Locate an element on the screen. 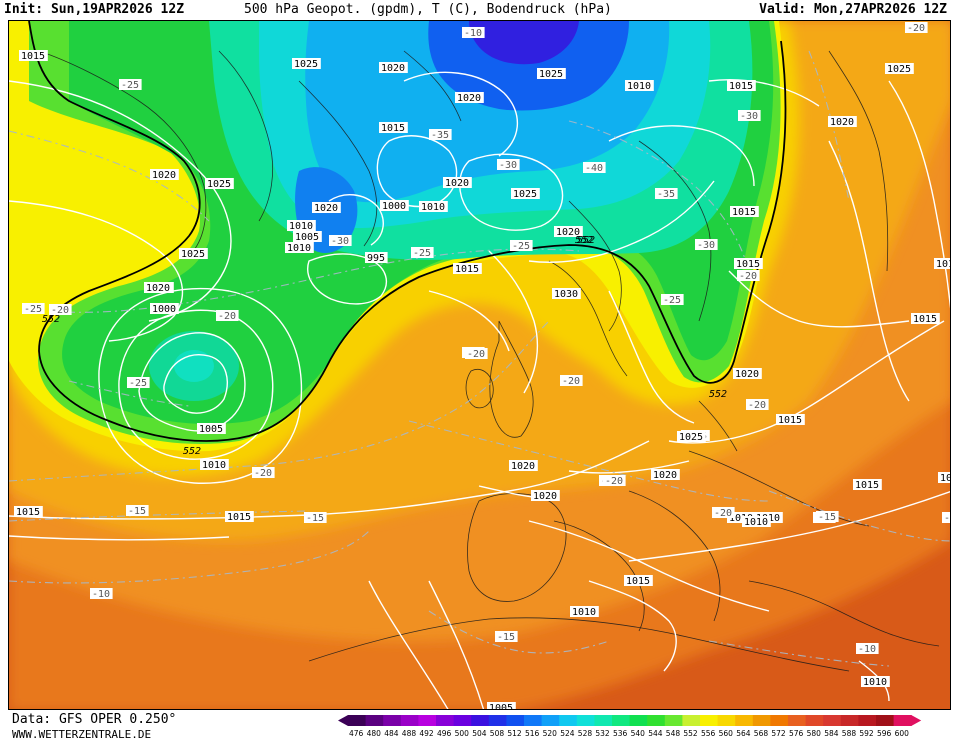 The width and height of the screenshot is (959, 741). temperature-label: -15 is located at coordinates (506, 637).